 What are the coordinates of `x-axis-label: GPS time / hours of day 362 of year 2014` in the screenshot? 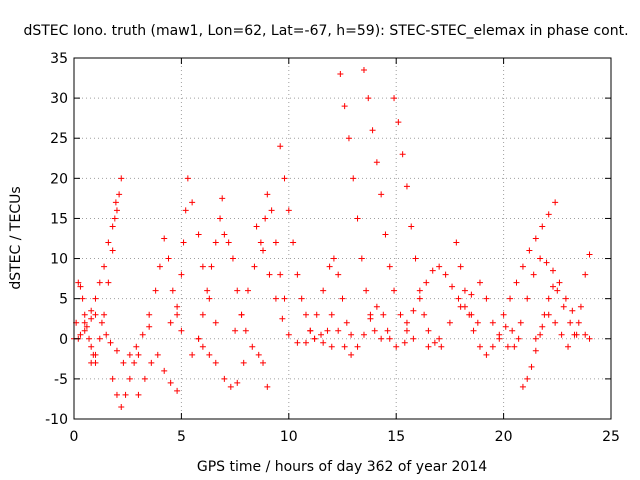 It's located at (342, 467).